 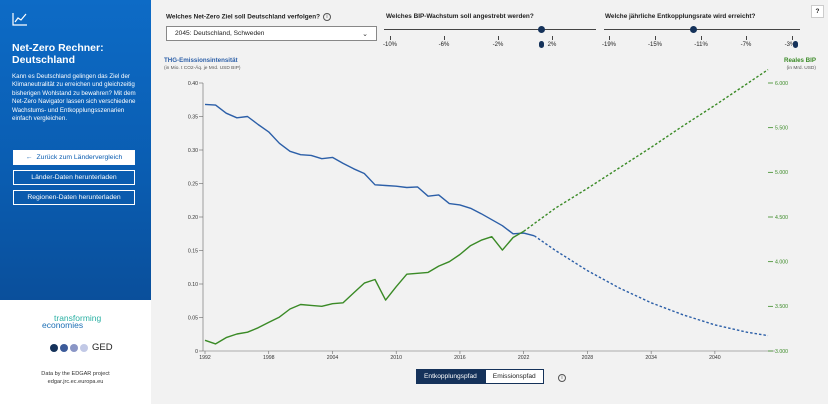 I want to click on gdp-value-marker, so click(x=541, y=44).